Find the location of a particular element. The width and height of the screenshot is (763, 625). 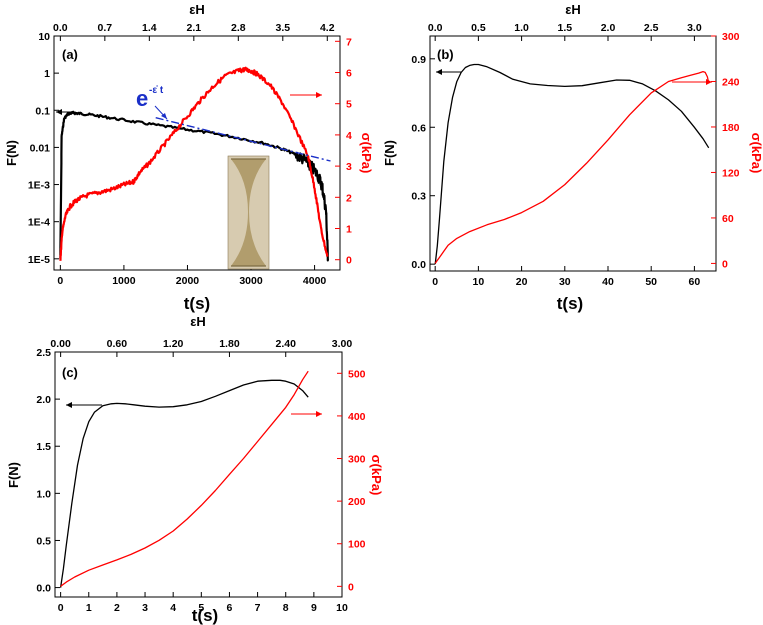

panel-c-force-arrow-head is located at coordinates (69, 405).